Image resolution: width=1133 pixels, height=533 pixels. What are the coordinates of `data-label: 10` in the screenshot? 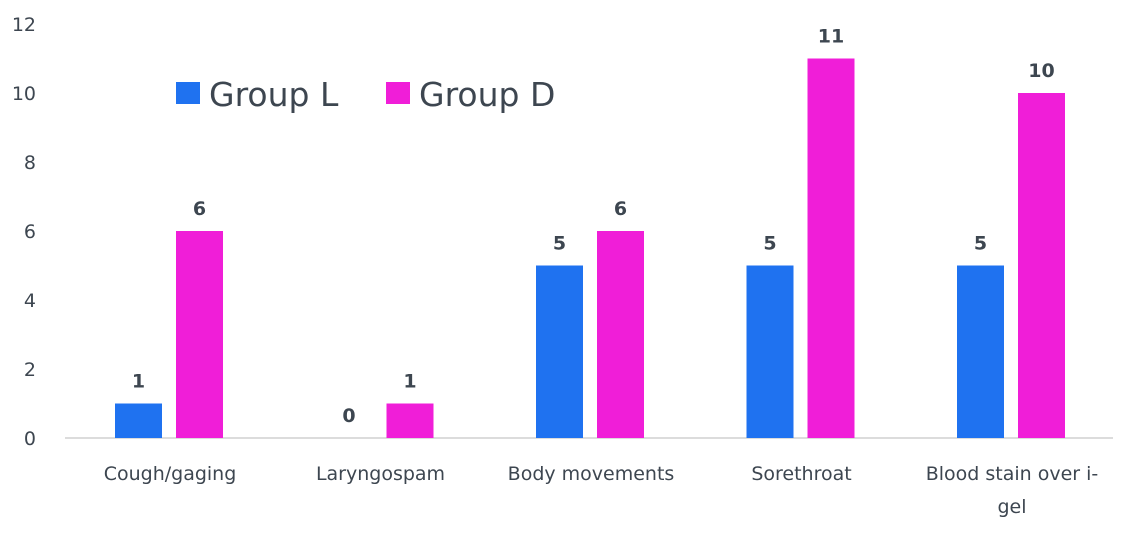 It's located at (1041, 71).